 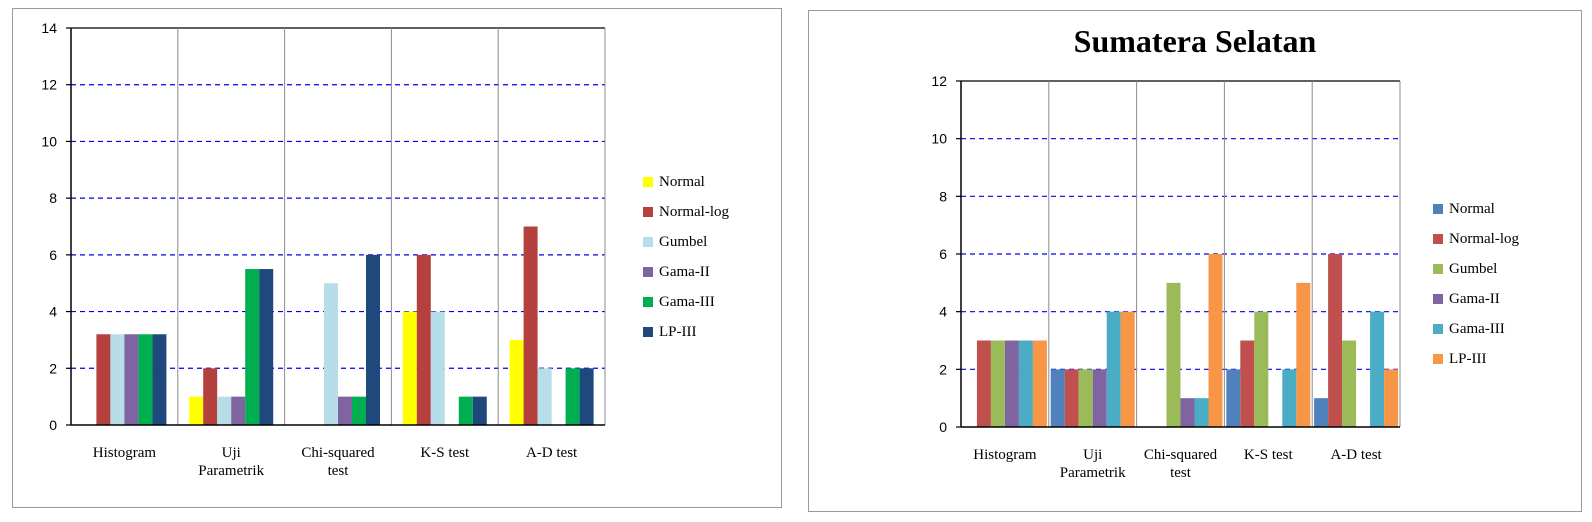 What do you see at coordinates (943, 254) in the screenshot?
I see `y-tick-label: 6` at bounding box center [943, 254].